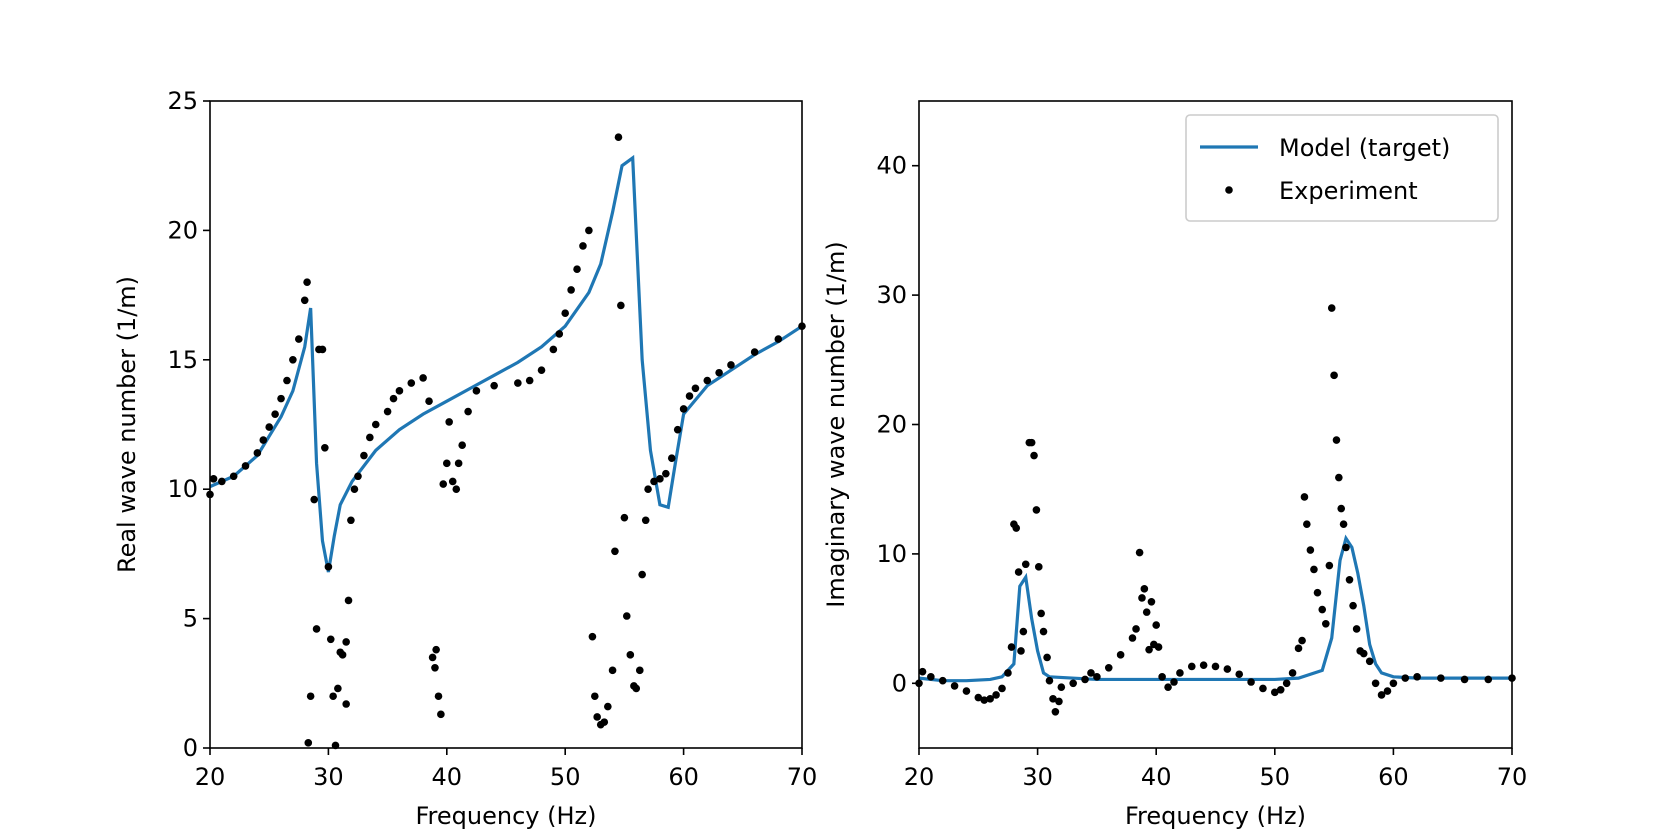  I want to click on y-axis-label: Imaginary wave number (1/m), so click(836, 424).